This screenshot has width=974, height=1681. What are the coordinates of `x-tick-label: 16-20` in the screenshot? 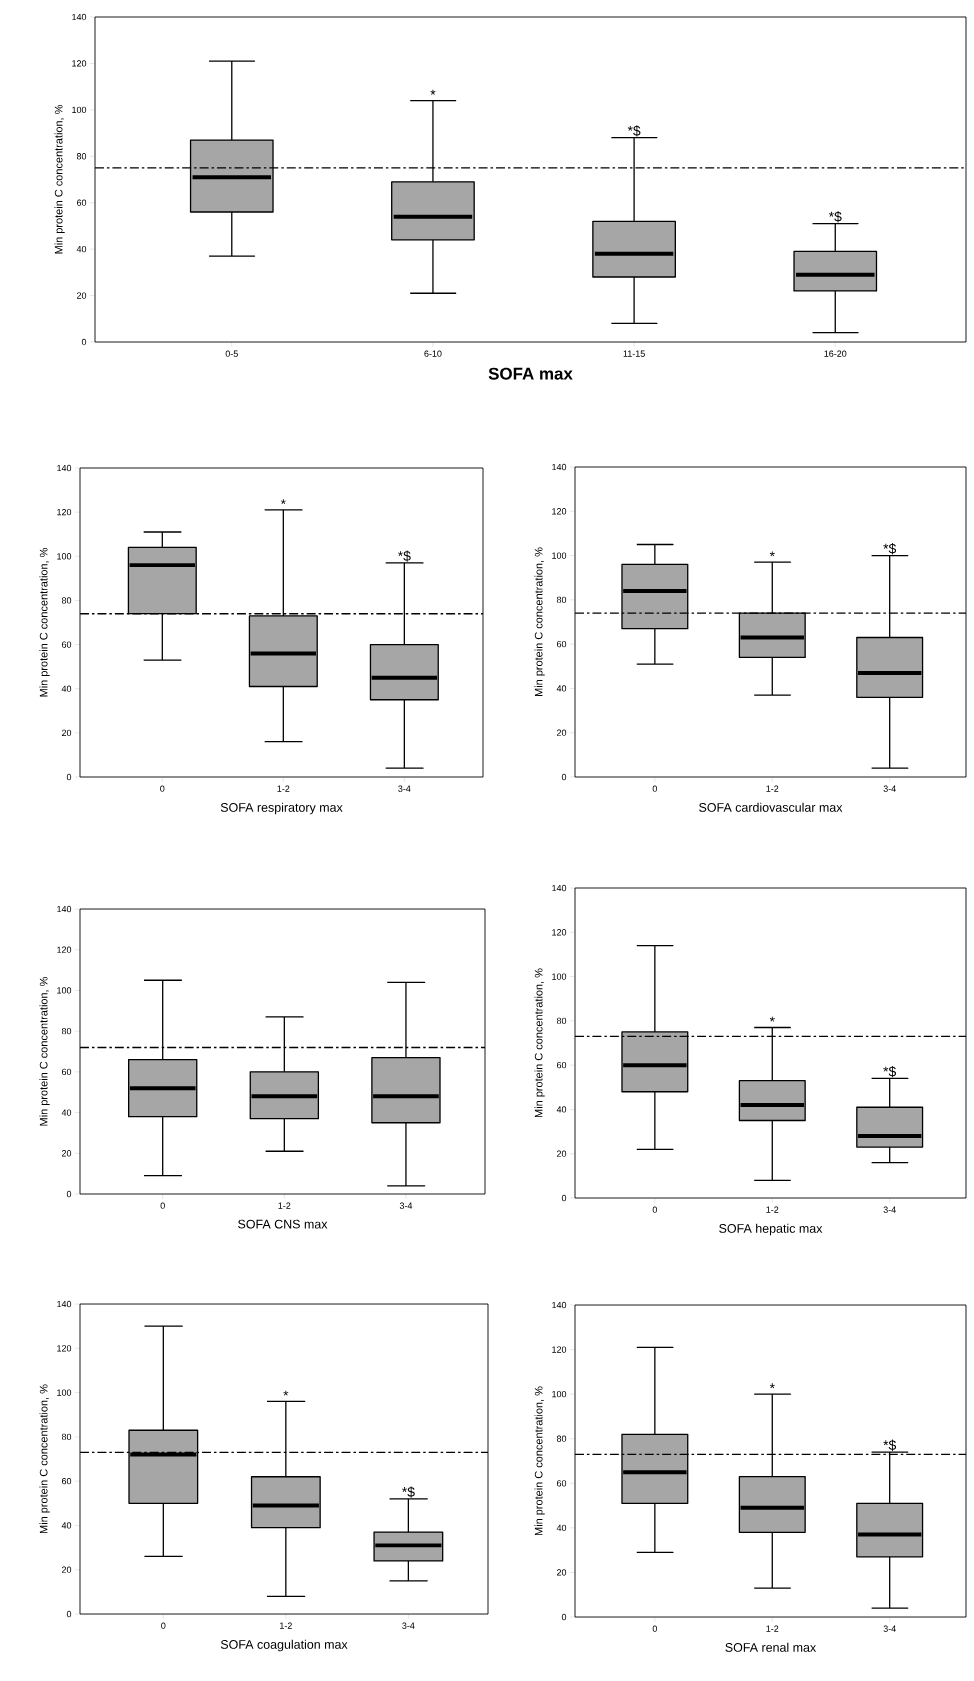 It's located at (835, 353).